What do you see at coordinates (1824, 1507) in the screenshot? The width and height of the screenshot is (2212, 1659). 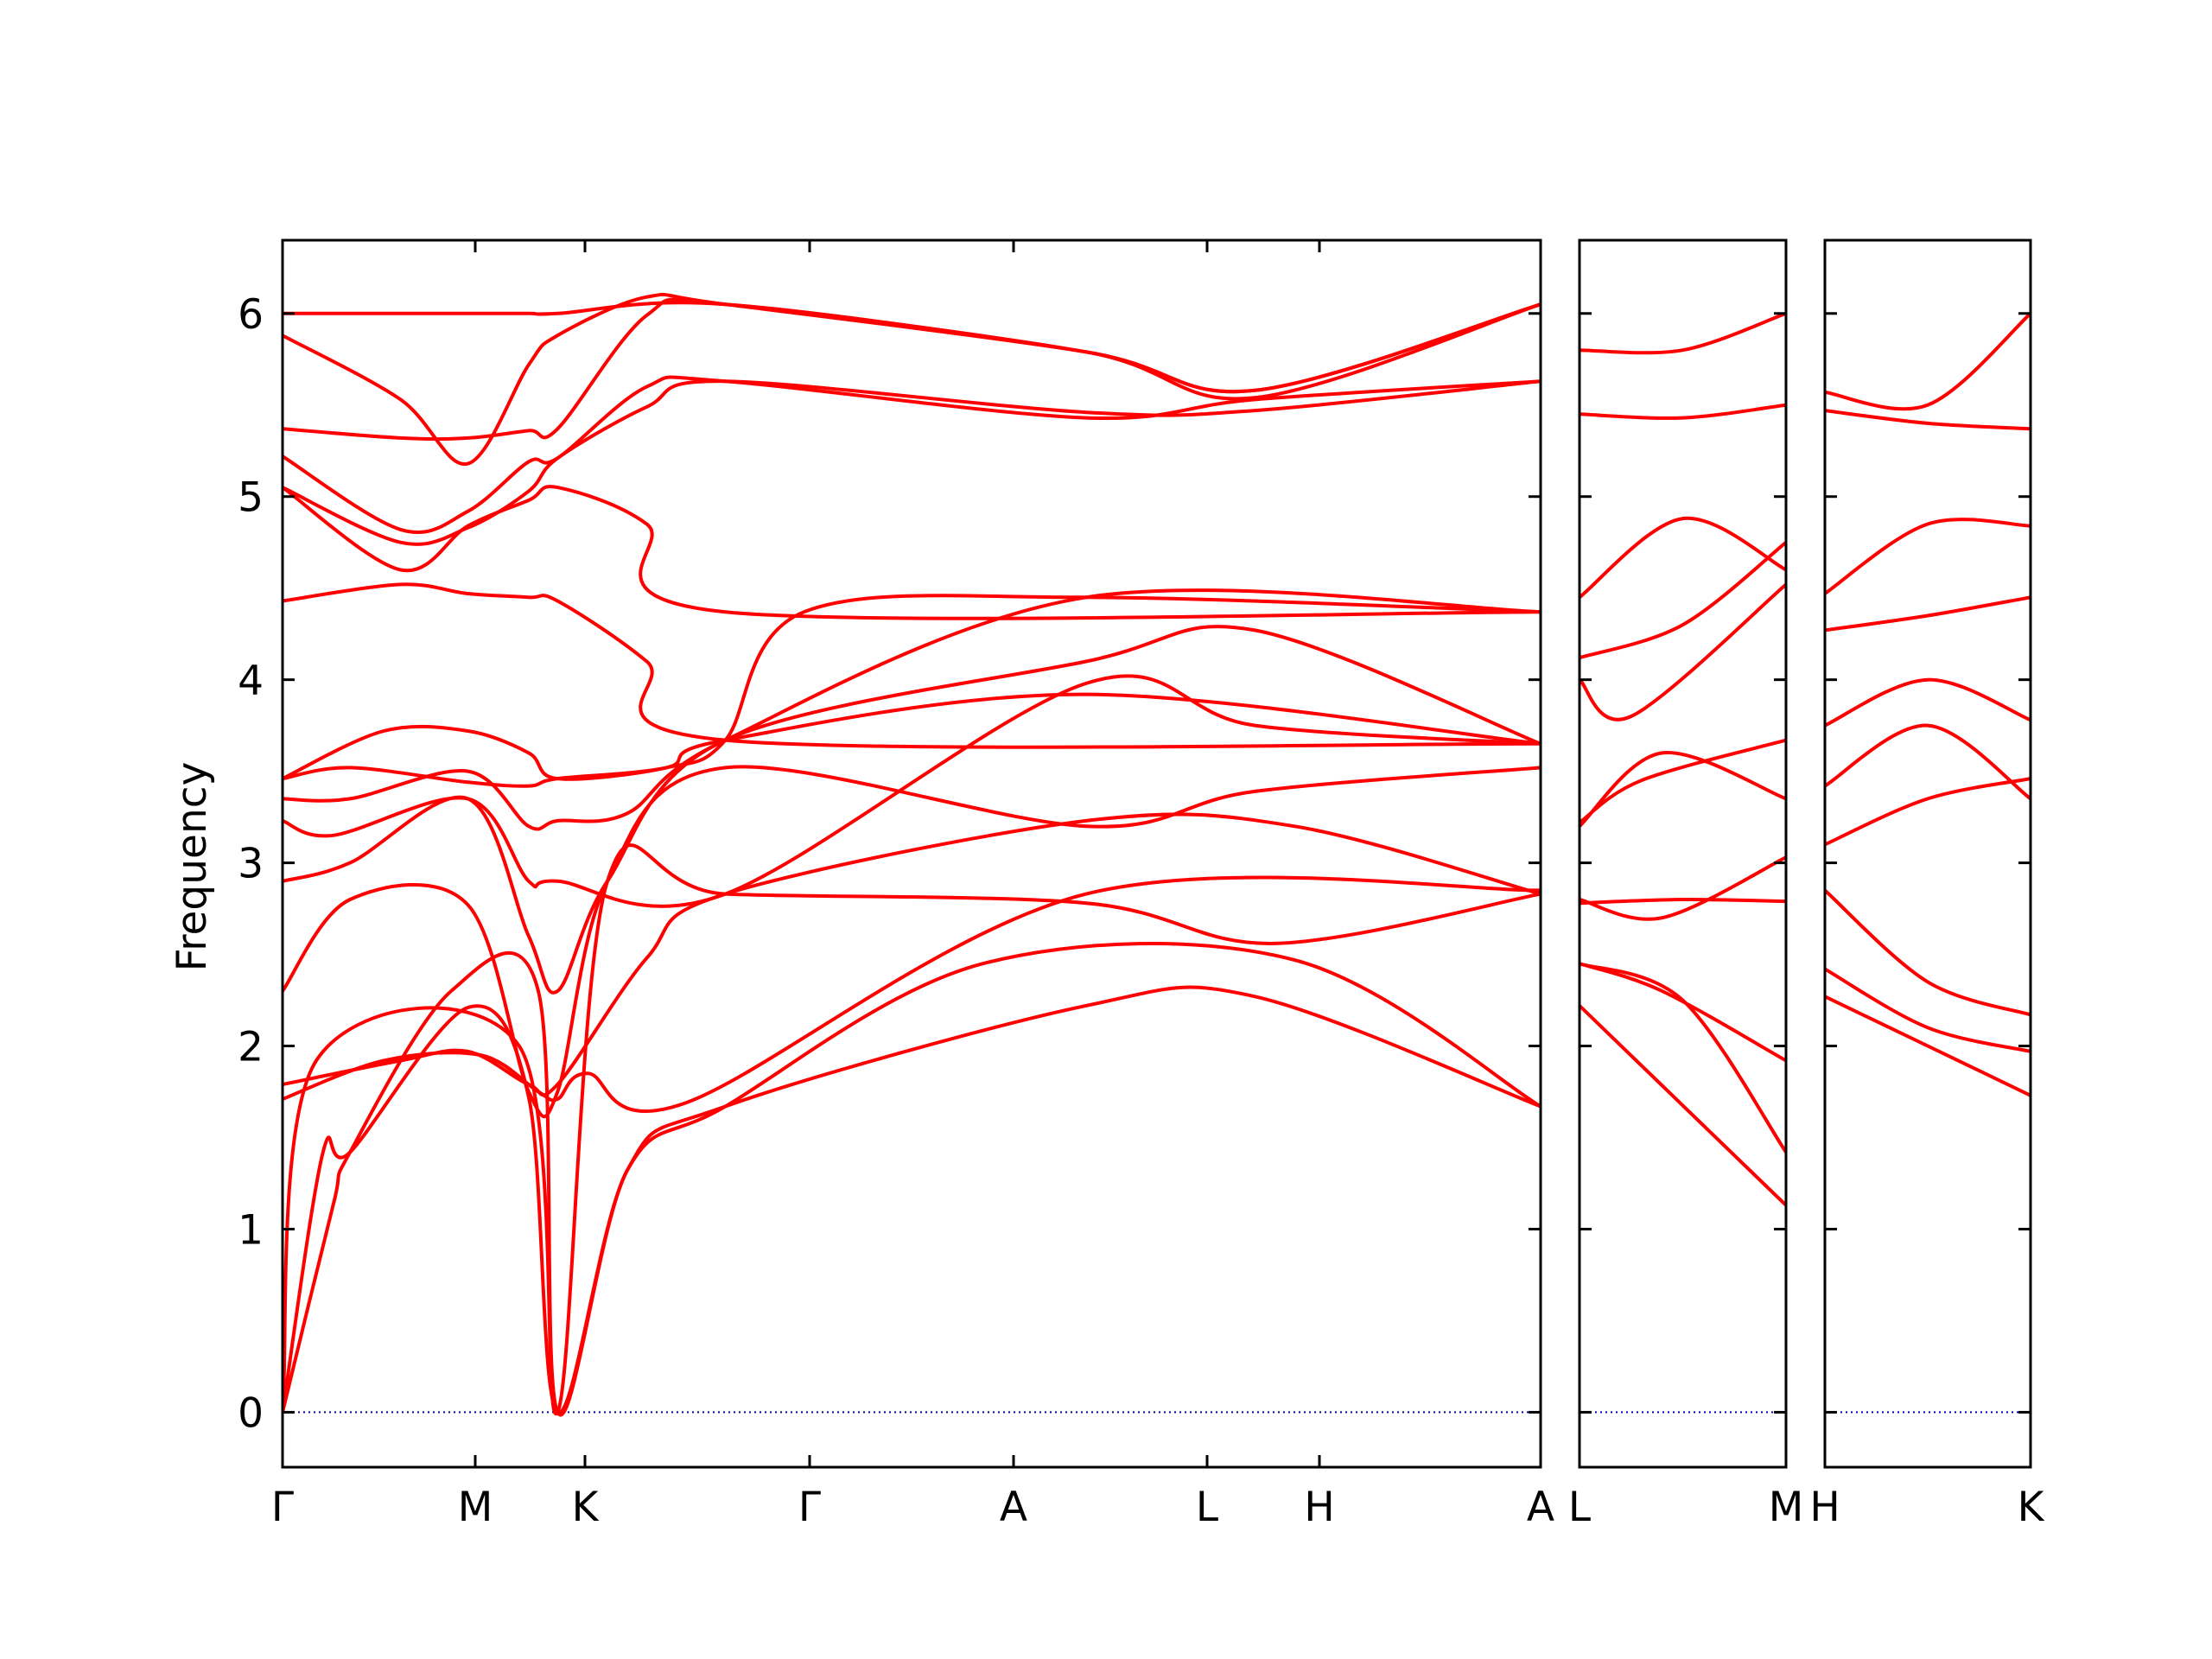 I see `k-point-label-3-1: H` at bounding box center [1824, 1507].